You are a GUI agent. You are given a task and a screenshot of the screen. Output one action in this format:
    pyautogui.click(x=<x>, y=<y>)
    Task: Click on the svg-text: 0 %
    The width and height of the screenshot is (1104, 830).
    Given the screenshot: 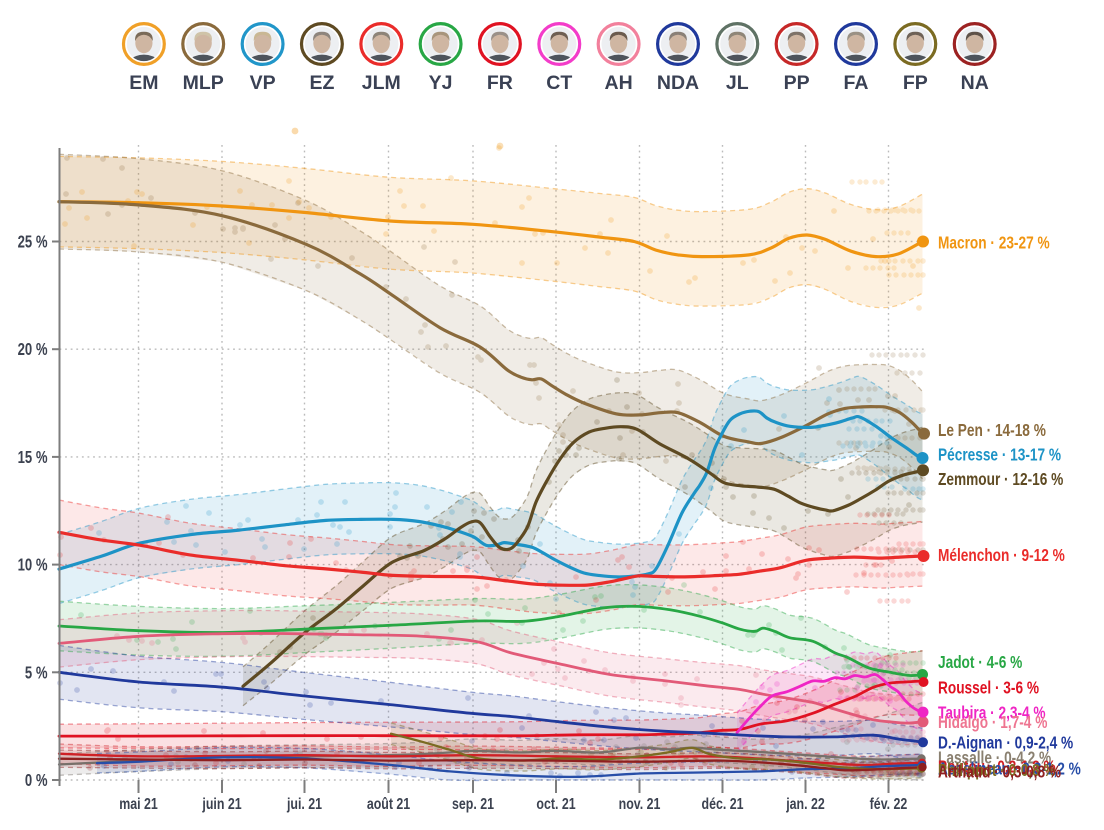 What is the action you would take?
    pyautogui.click(x=36, y=780)
    